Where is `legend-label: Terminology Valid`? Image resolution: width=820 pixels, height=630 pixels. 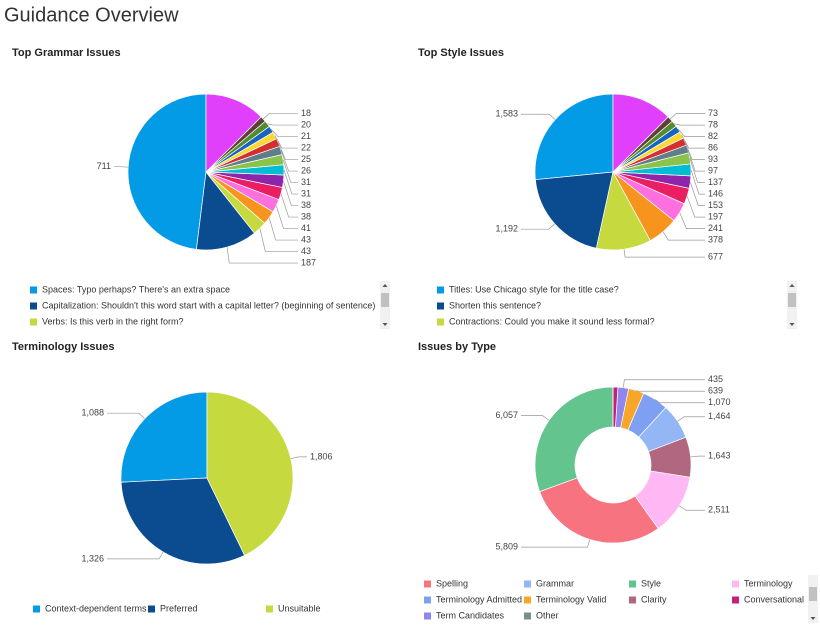
legend-label: Terminology Valid is located at coordinates (571, 599).